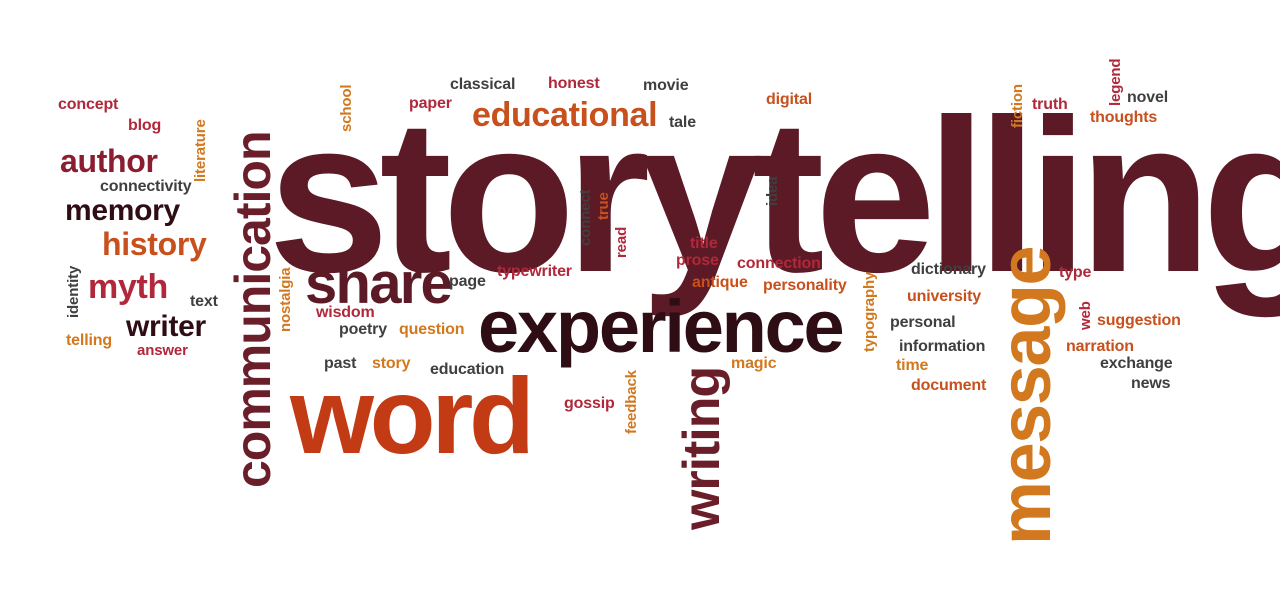  What do you see at coordinates (1085, 315) in the screenshot?
I see `word-web: web` at bounding box center [1085, 315].